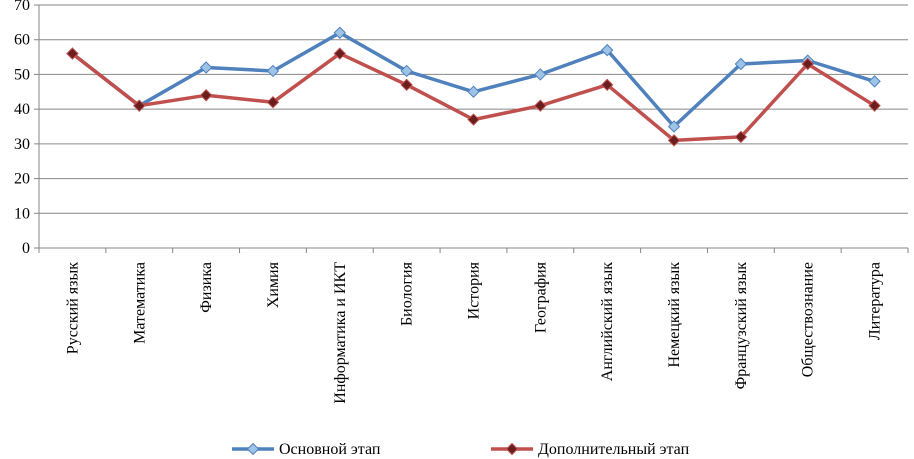 The image size is (914, 459). I want to click on x-category-label: Обществознание, so click(808, 319).